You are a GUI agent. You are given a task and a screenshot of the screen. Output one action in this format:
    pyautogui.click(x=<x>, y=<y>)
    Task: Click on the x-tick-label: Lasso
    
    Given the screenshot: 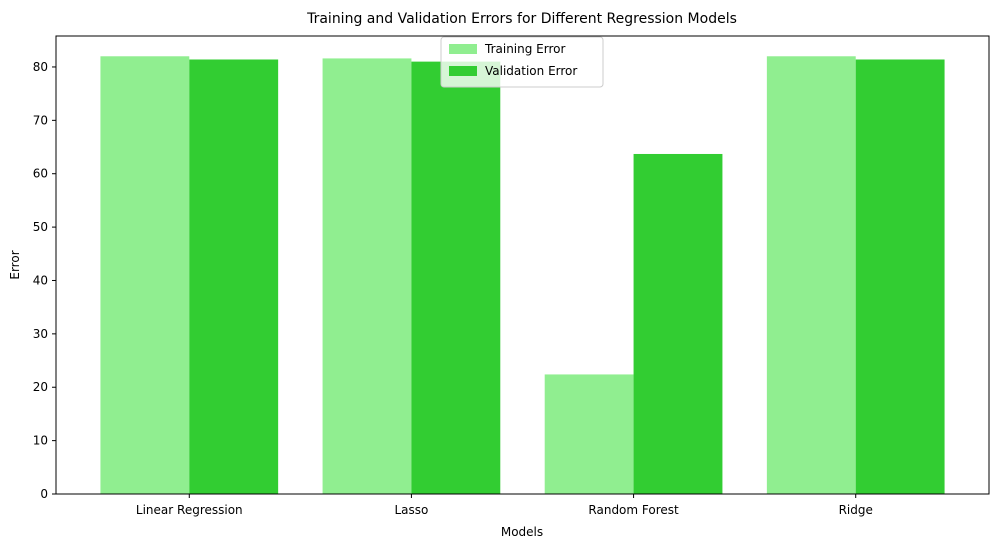 What is the action you would take?
    pyautogui.click(x=411, y=510)
    